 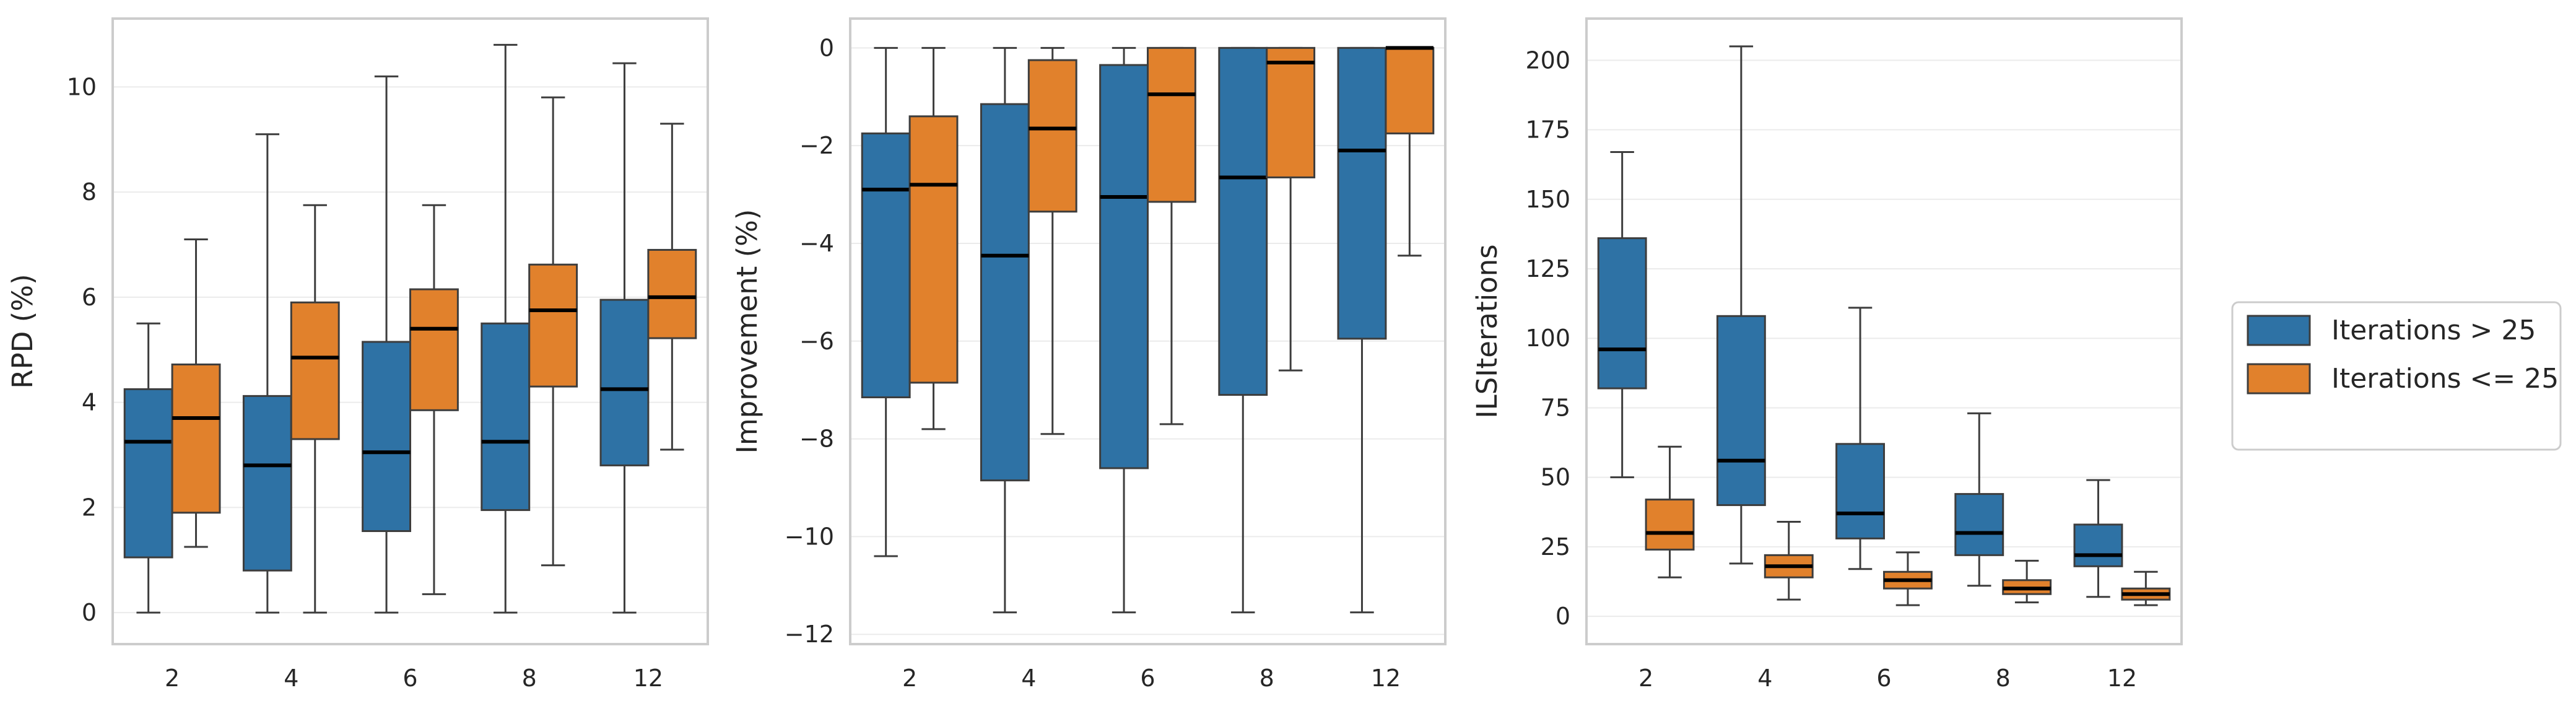 What do you see at coordinates (810, 634) in the screenshot?
I see `y-tick-label: −12` at bounding box center [810, 634].